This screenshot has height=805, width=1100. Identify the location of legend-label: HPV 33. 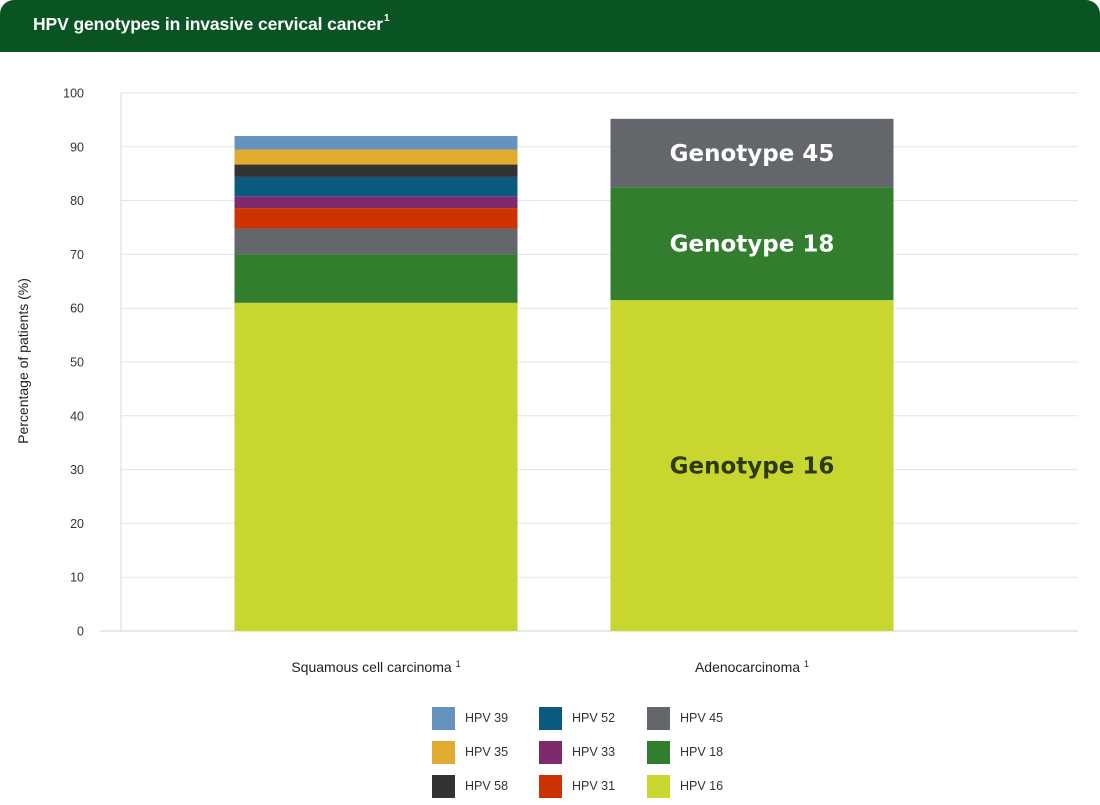
(594, 752).